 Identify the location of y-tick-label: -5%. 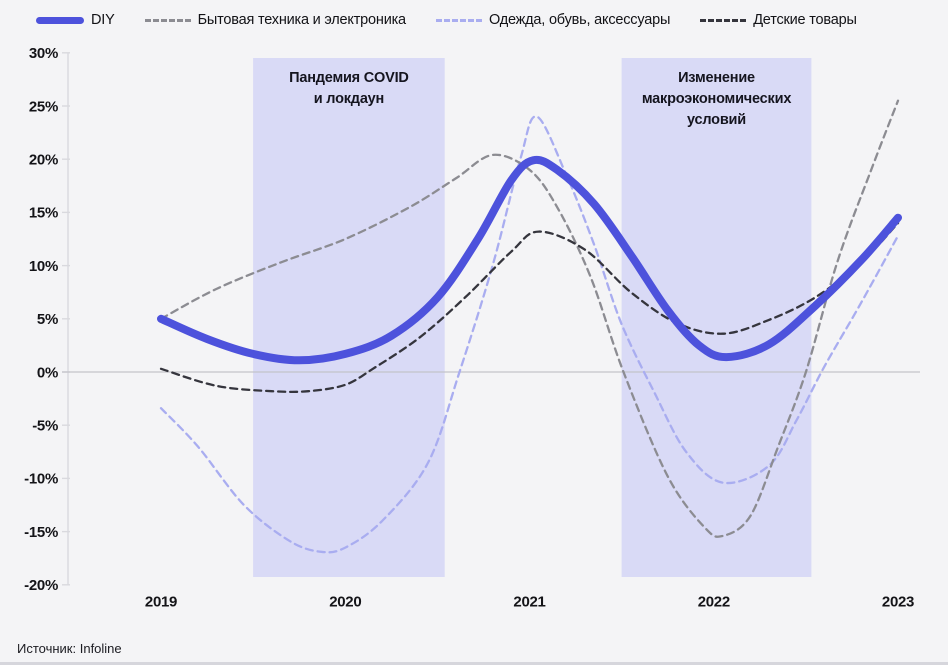
(45, 425).